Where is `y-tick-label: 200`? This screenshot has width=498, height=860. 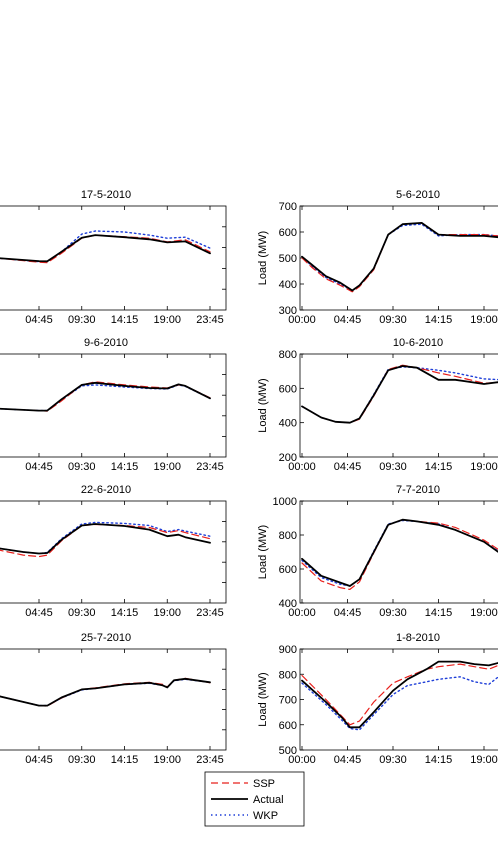
y-tick-label: 200 is located at coordinates (288, 458).